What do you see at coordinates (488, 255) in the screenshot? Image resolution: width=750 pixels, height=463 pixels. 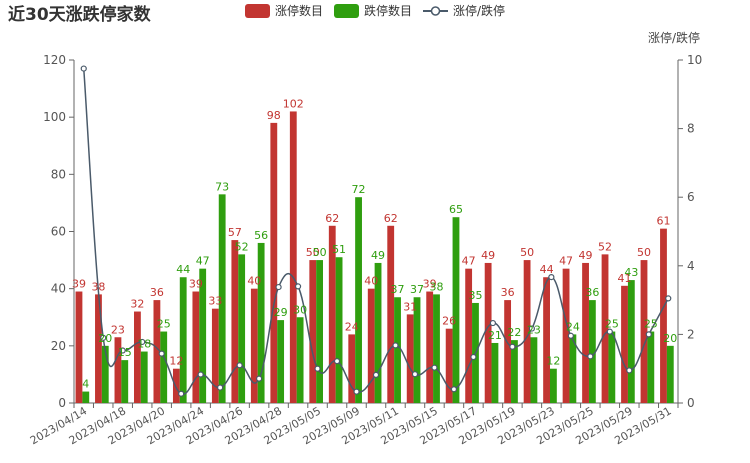 I see `data-label-limit-up: 49` at bounding box center [488, 255].